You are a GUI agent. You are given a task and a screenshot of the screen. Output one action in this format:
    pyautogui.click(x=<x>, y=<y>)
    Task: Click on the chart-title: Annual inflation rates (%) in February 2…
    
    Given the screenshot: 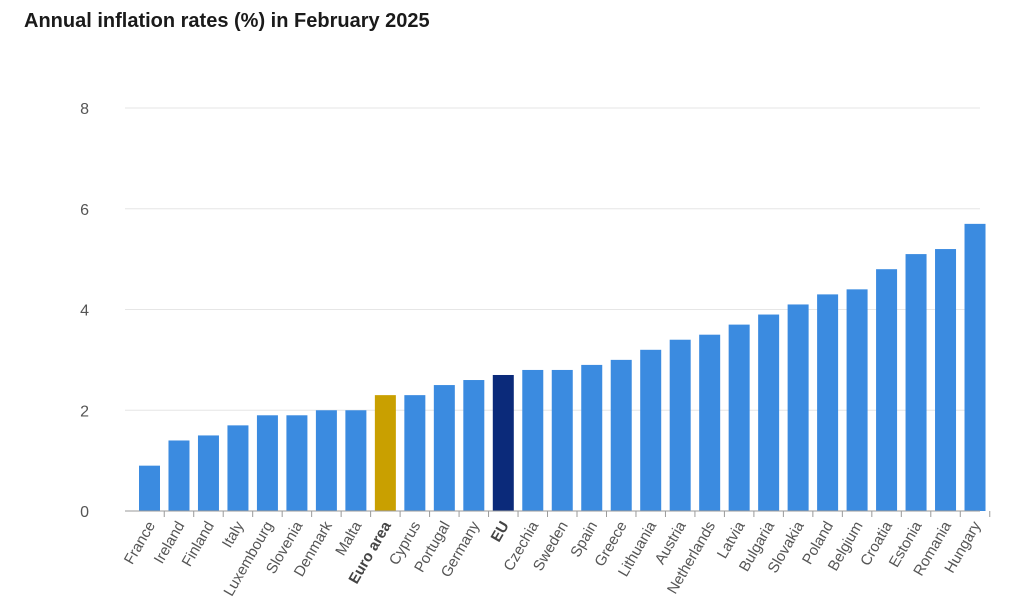 What is the action you would take?
    pyautogui.click(x=227, y=21)
    